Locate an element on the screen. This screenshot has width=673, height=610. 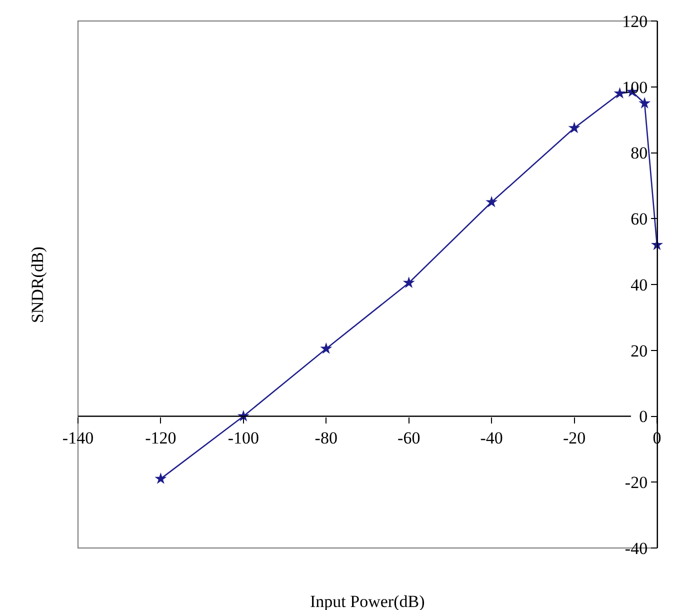
x-tick-label: -40 is located at coordinates (491, 438).